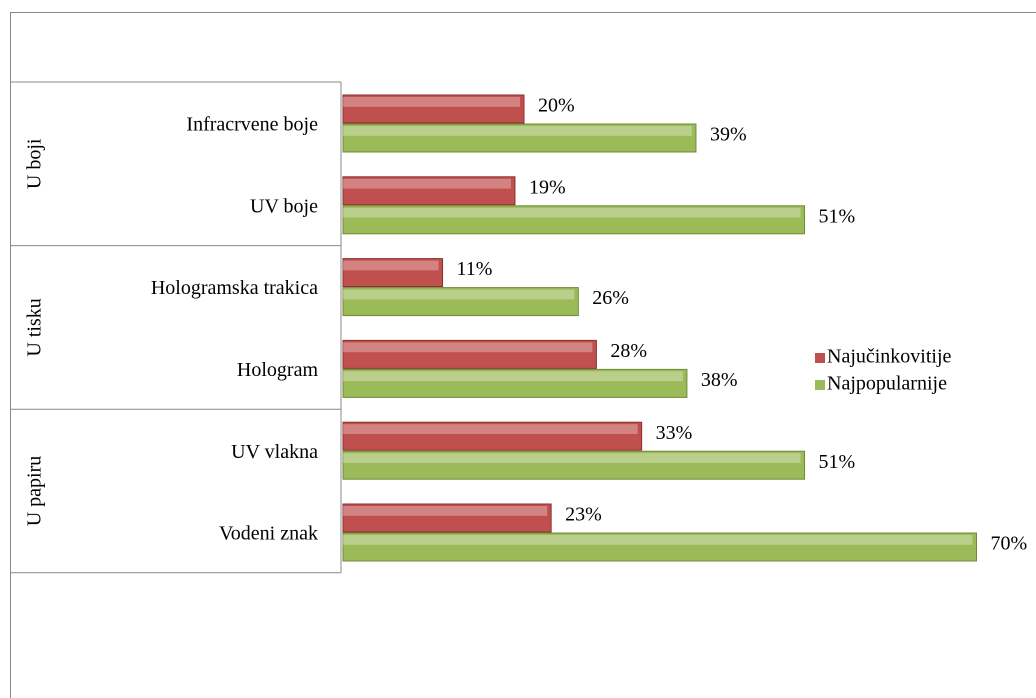  I want to click on value-label: 19%, so click(547, 187).